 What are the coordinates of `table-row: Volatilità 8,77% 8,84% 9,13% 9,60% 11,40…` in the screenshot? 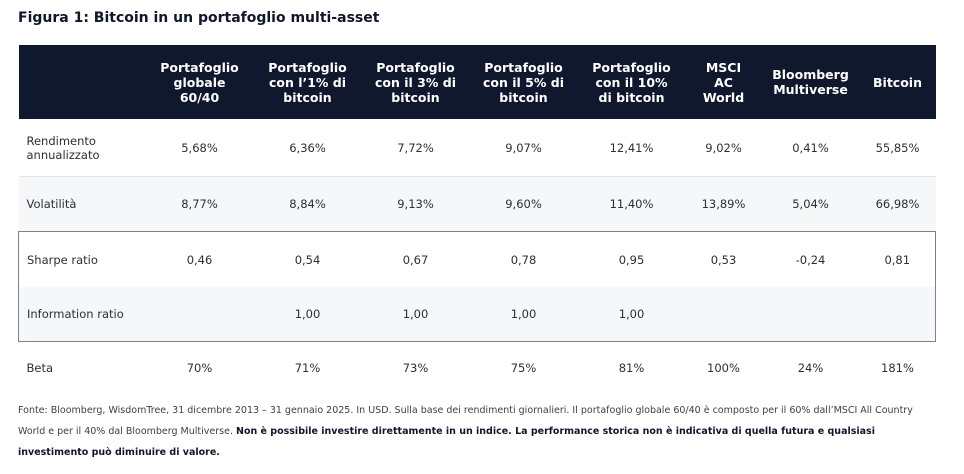 It's located at (477, 204).